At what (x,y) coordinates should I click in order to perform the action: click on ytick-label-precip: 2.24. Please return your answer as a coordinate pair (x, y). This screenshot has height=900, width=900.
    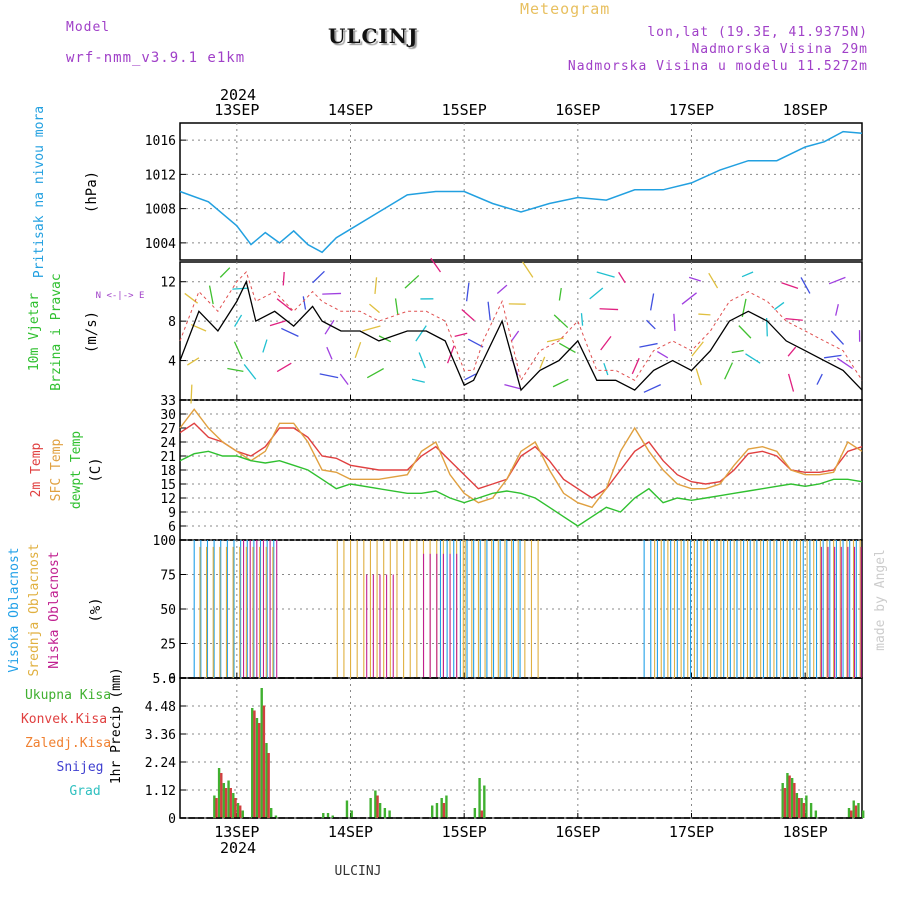
    Looking at the image, I should click on (160, 763).